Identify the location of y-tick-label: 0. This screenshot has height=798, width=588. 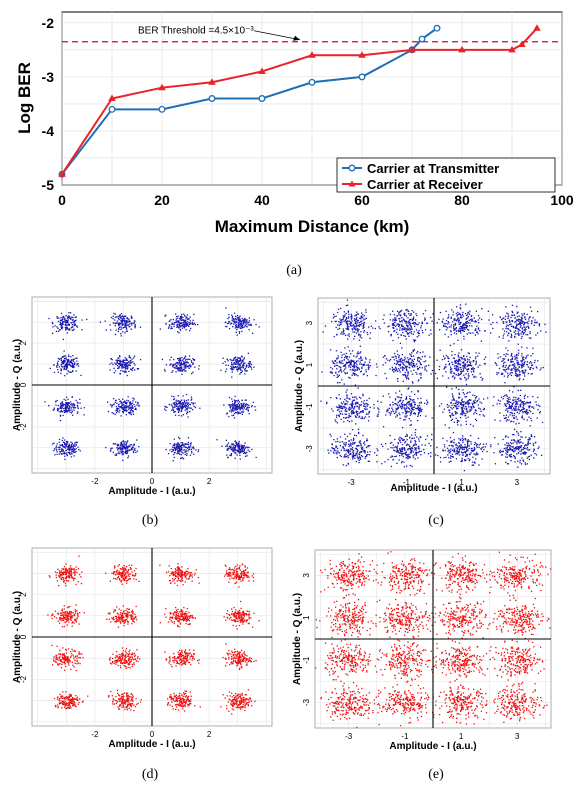
(23, 384).